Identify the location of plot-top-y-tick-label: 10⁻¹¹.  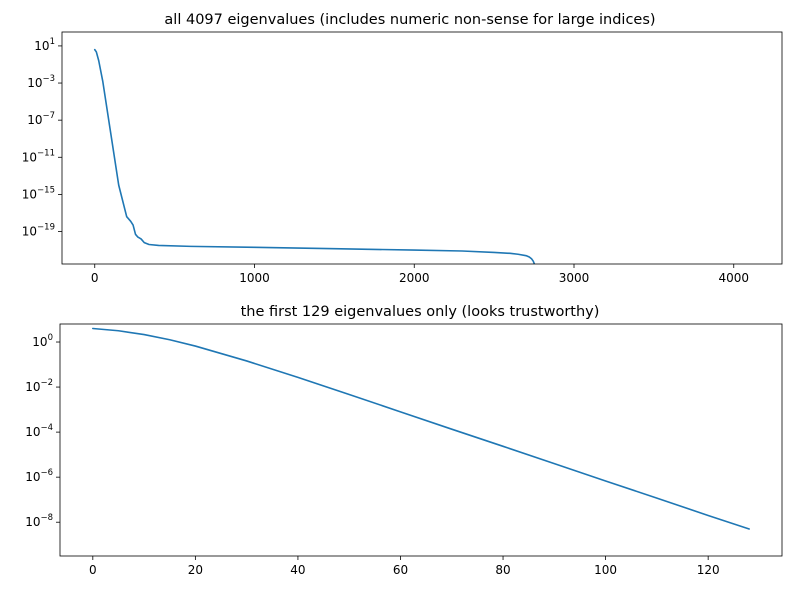
(38, 156).